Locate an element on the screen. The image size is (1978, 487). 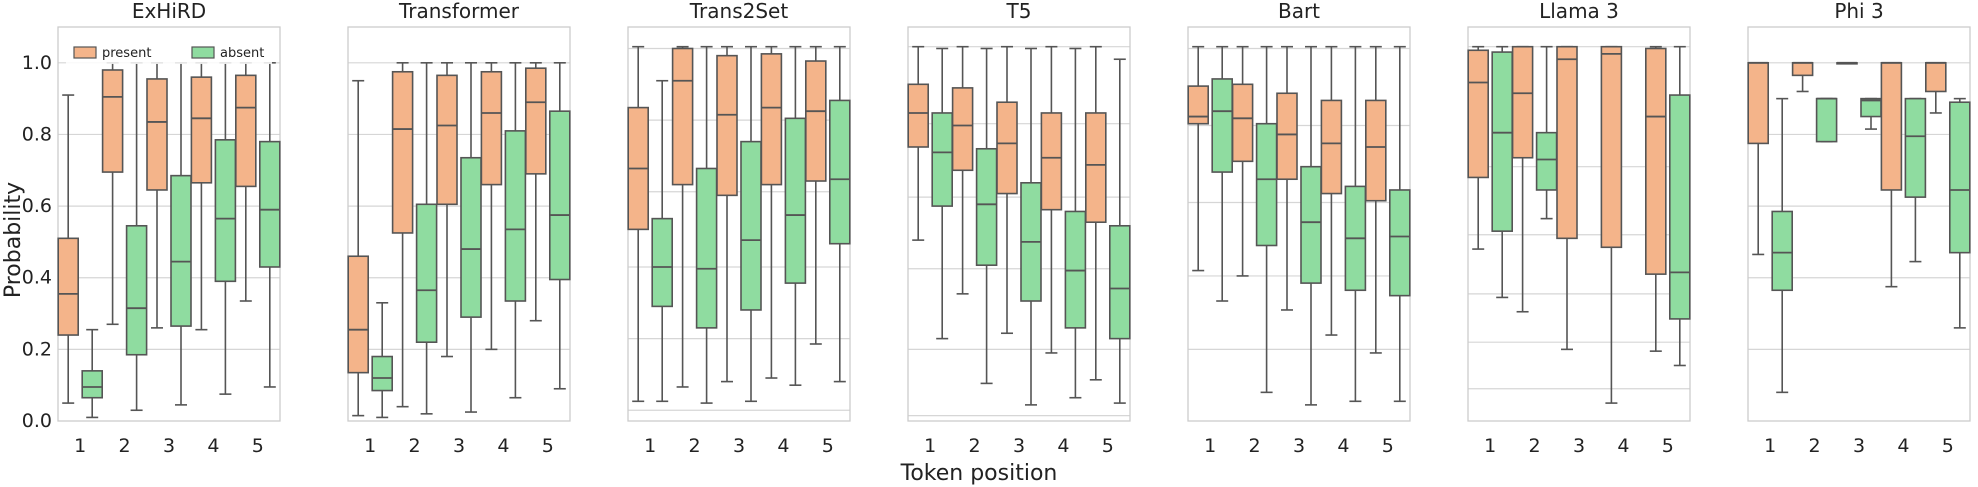
legend-box is located at coordinates (169, 52).